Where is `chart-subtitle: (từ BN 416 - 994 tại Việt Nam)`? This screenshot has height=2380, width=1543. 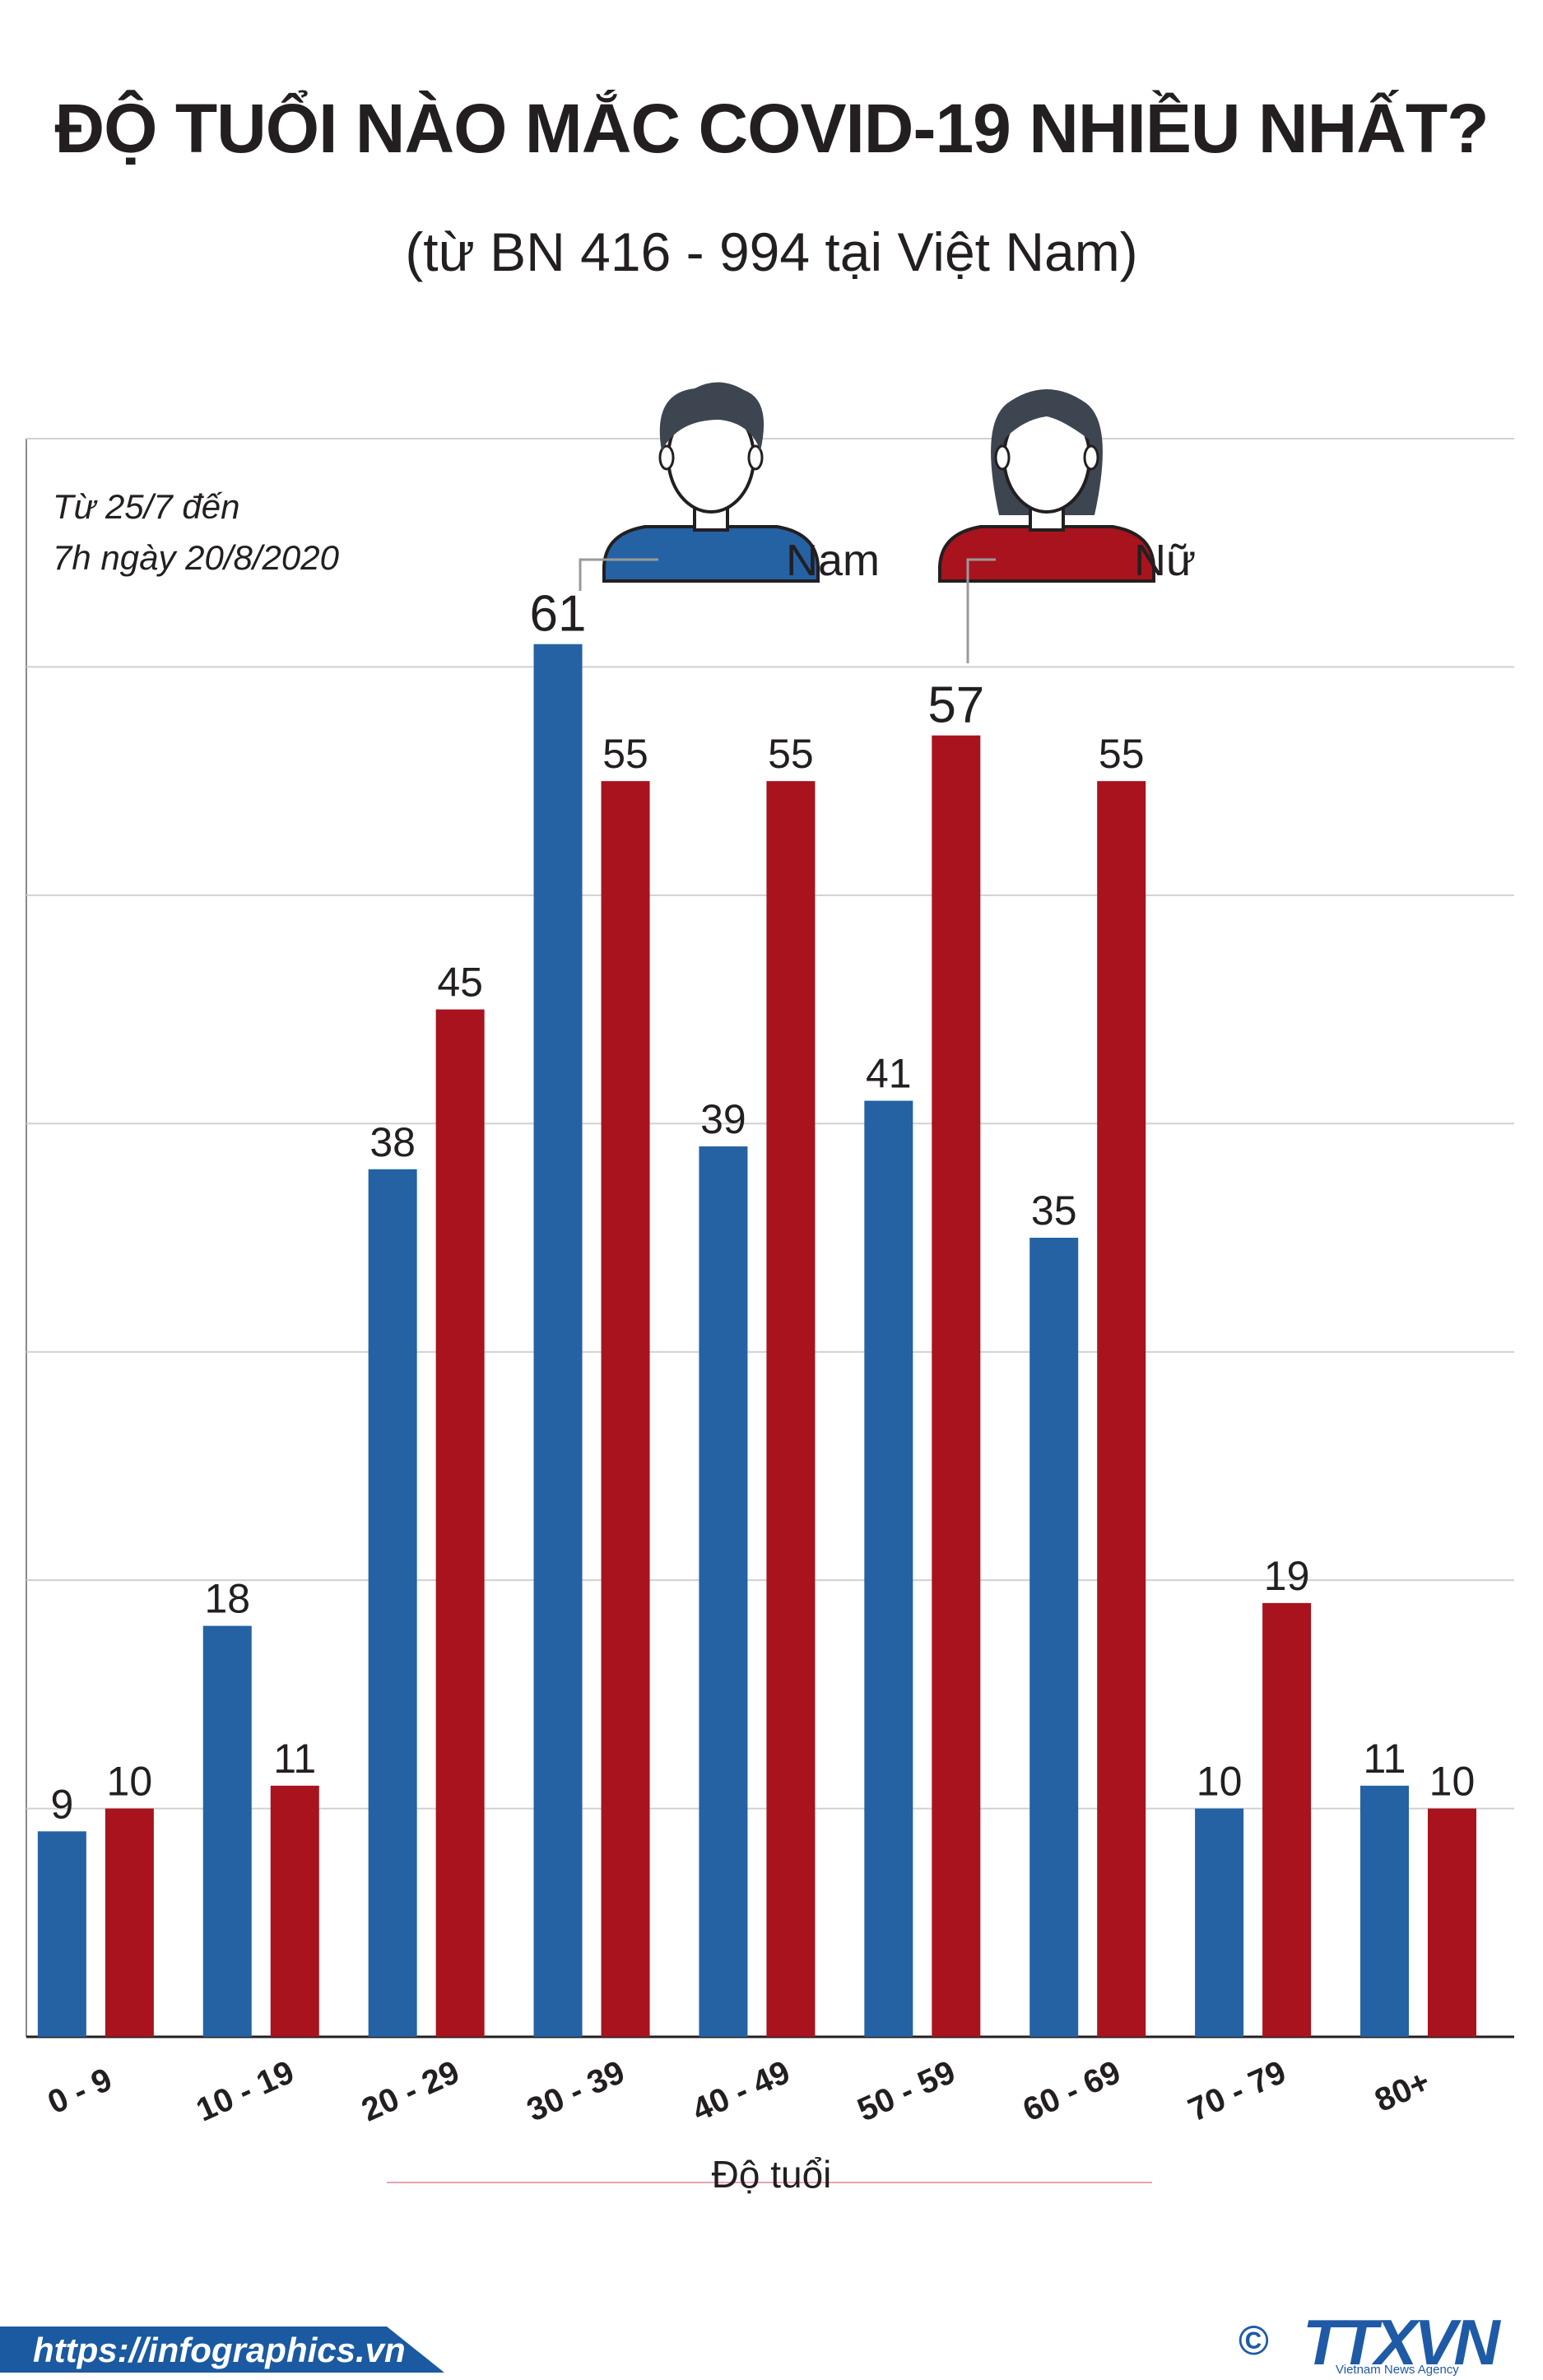
chart-subtitle: (từ BN 416 - 994 tại Việt Nam) is located at coordinates (772, 251).